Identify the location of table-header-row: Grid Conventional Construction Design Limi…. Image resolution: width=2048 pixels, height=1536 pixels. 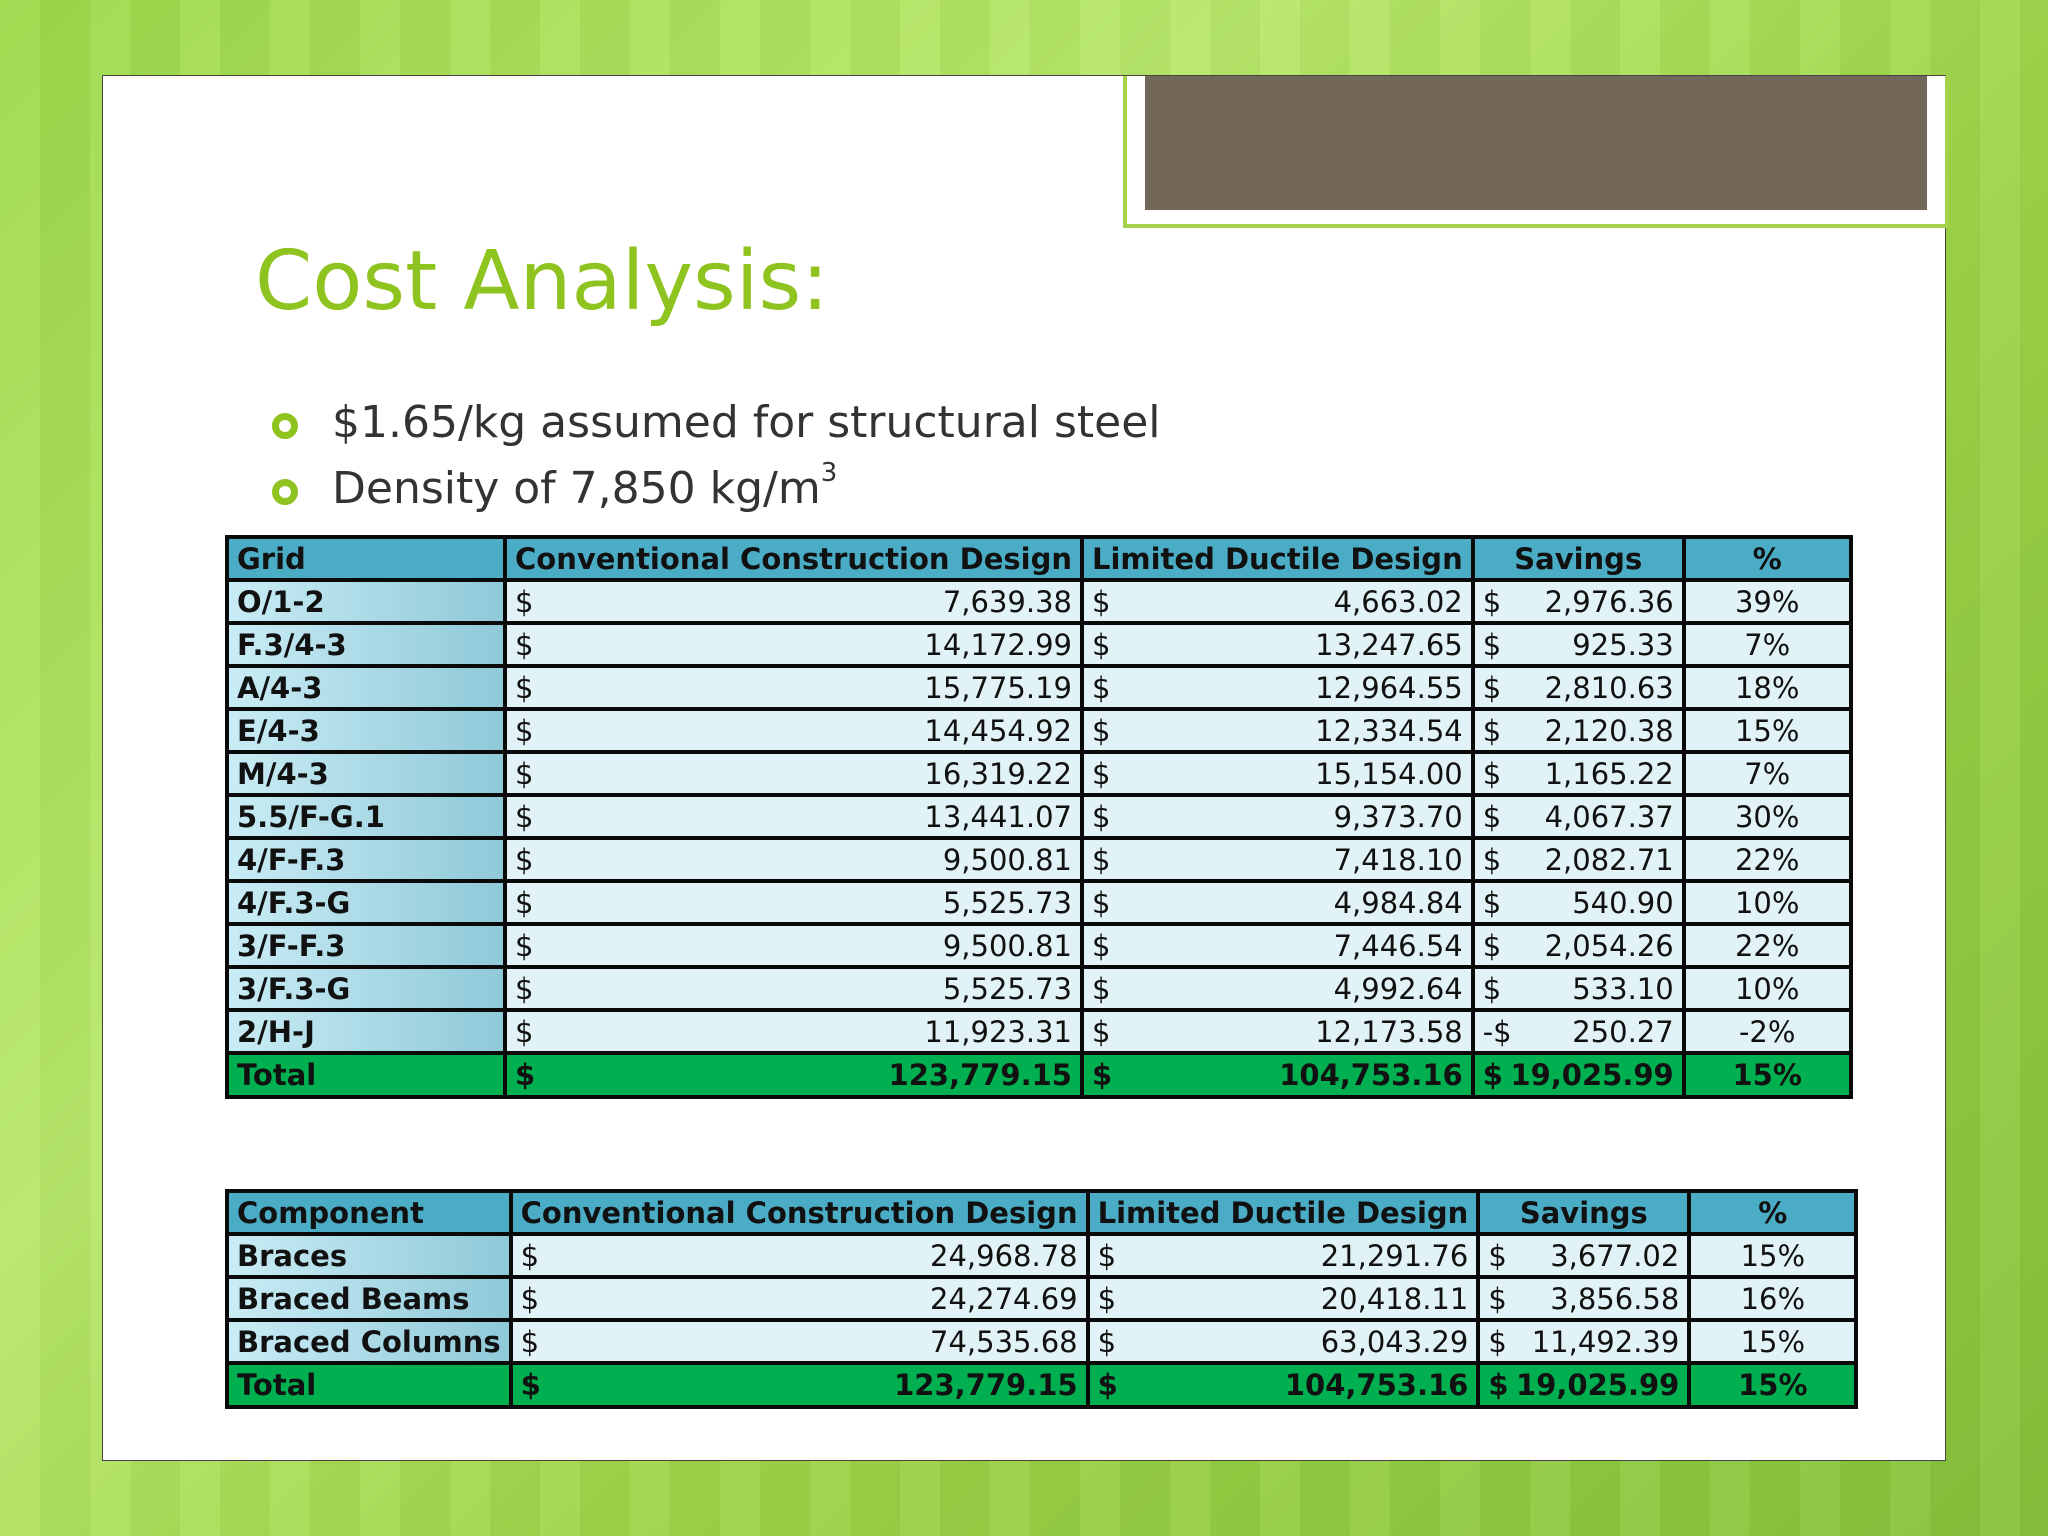
(1039, 558).